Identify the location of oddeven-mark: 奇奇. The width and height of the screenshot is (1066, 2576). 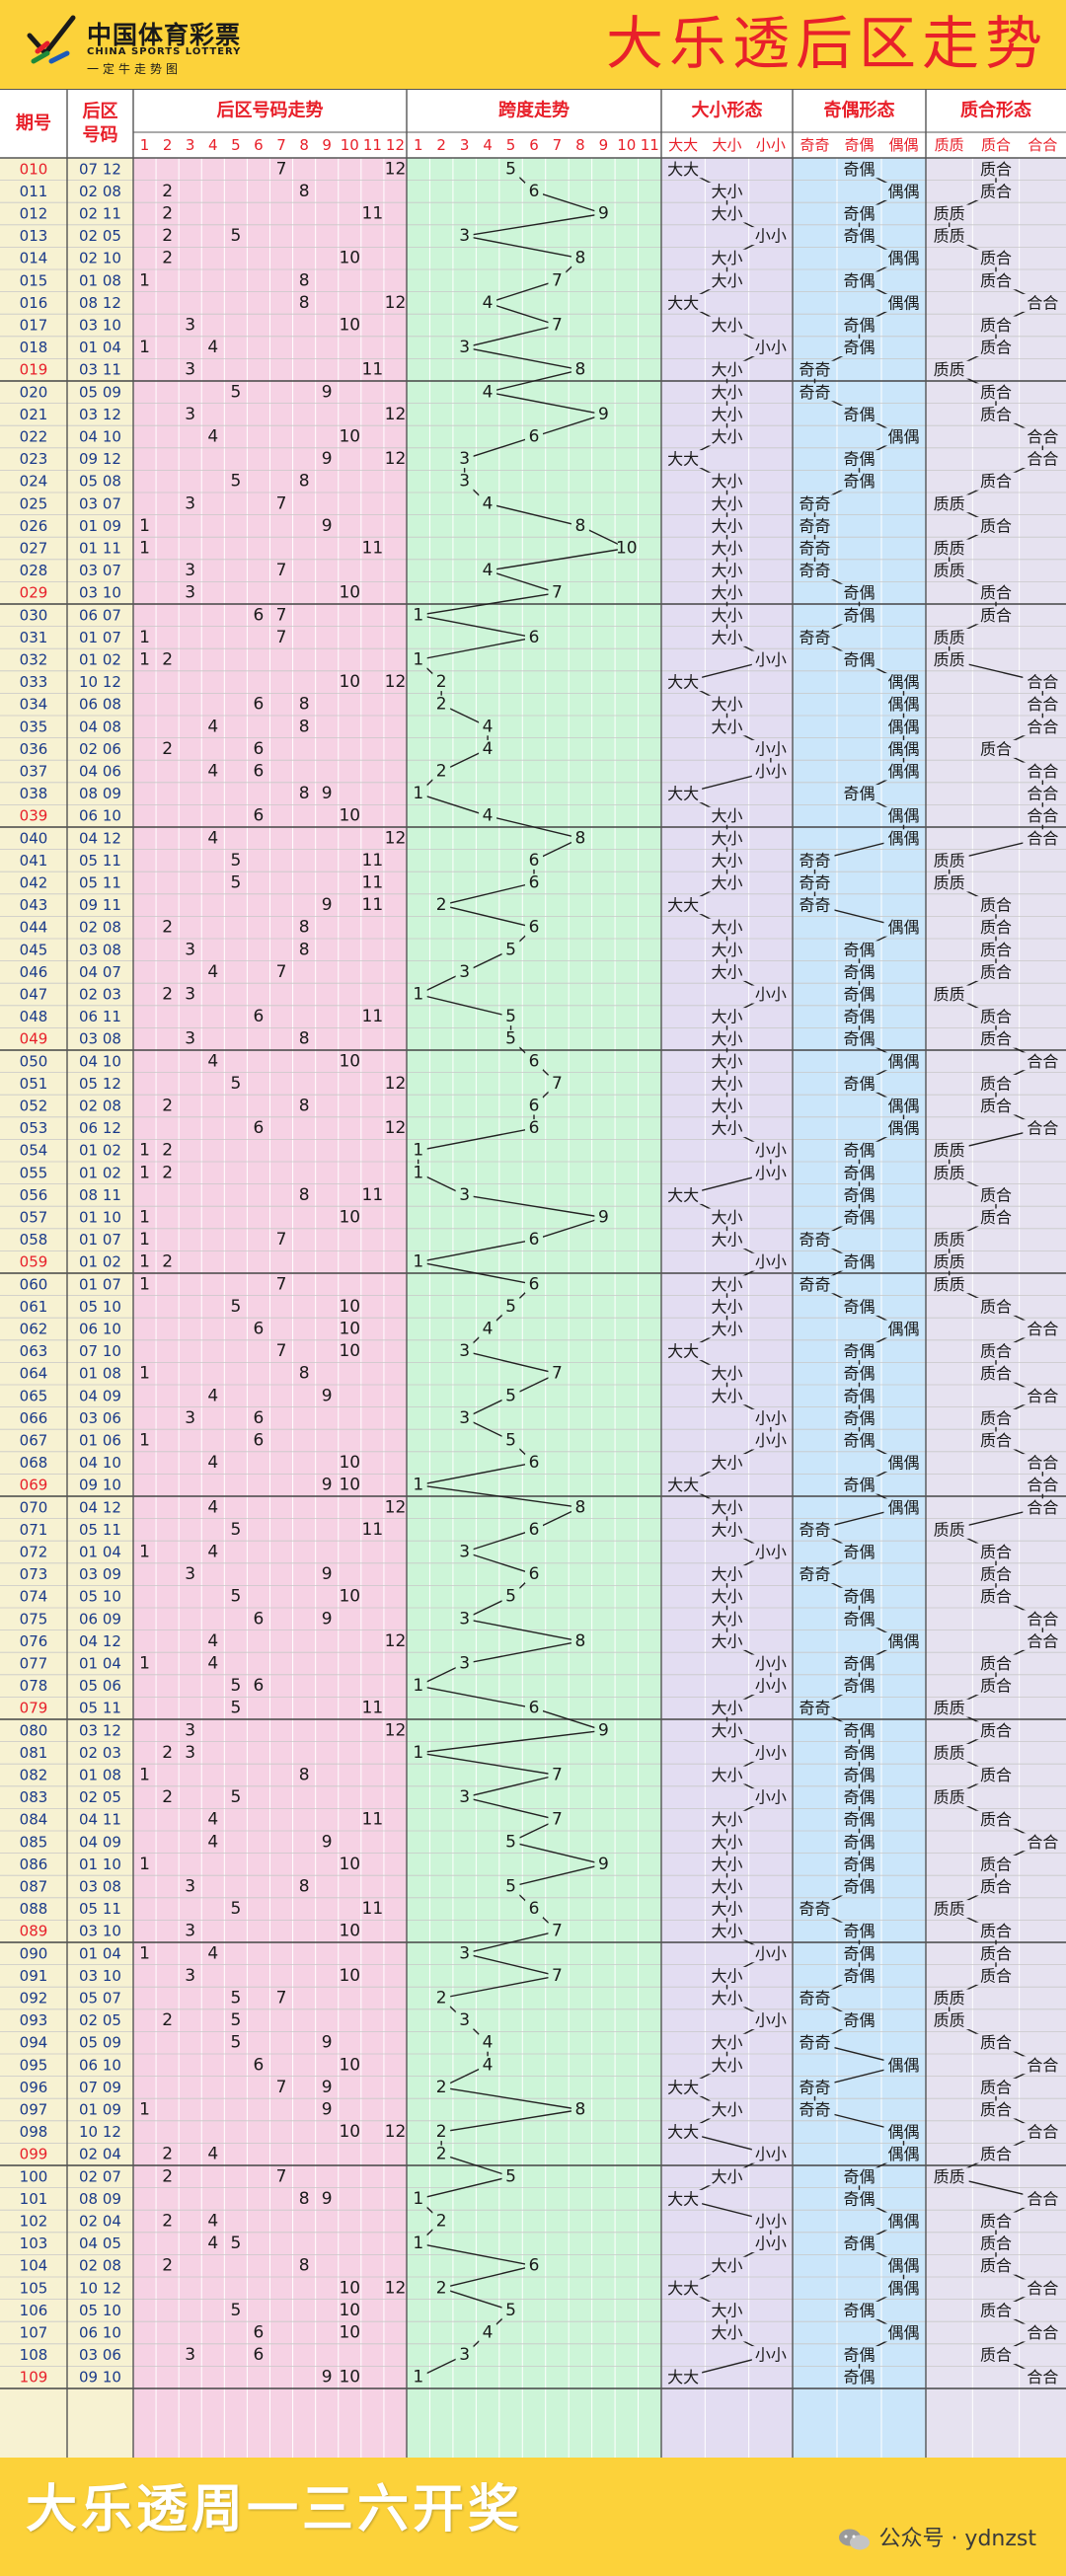
(814, 1998).